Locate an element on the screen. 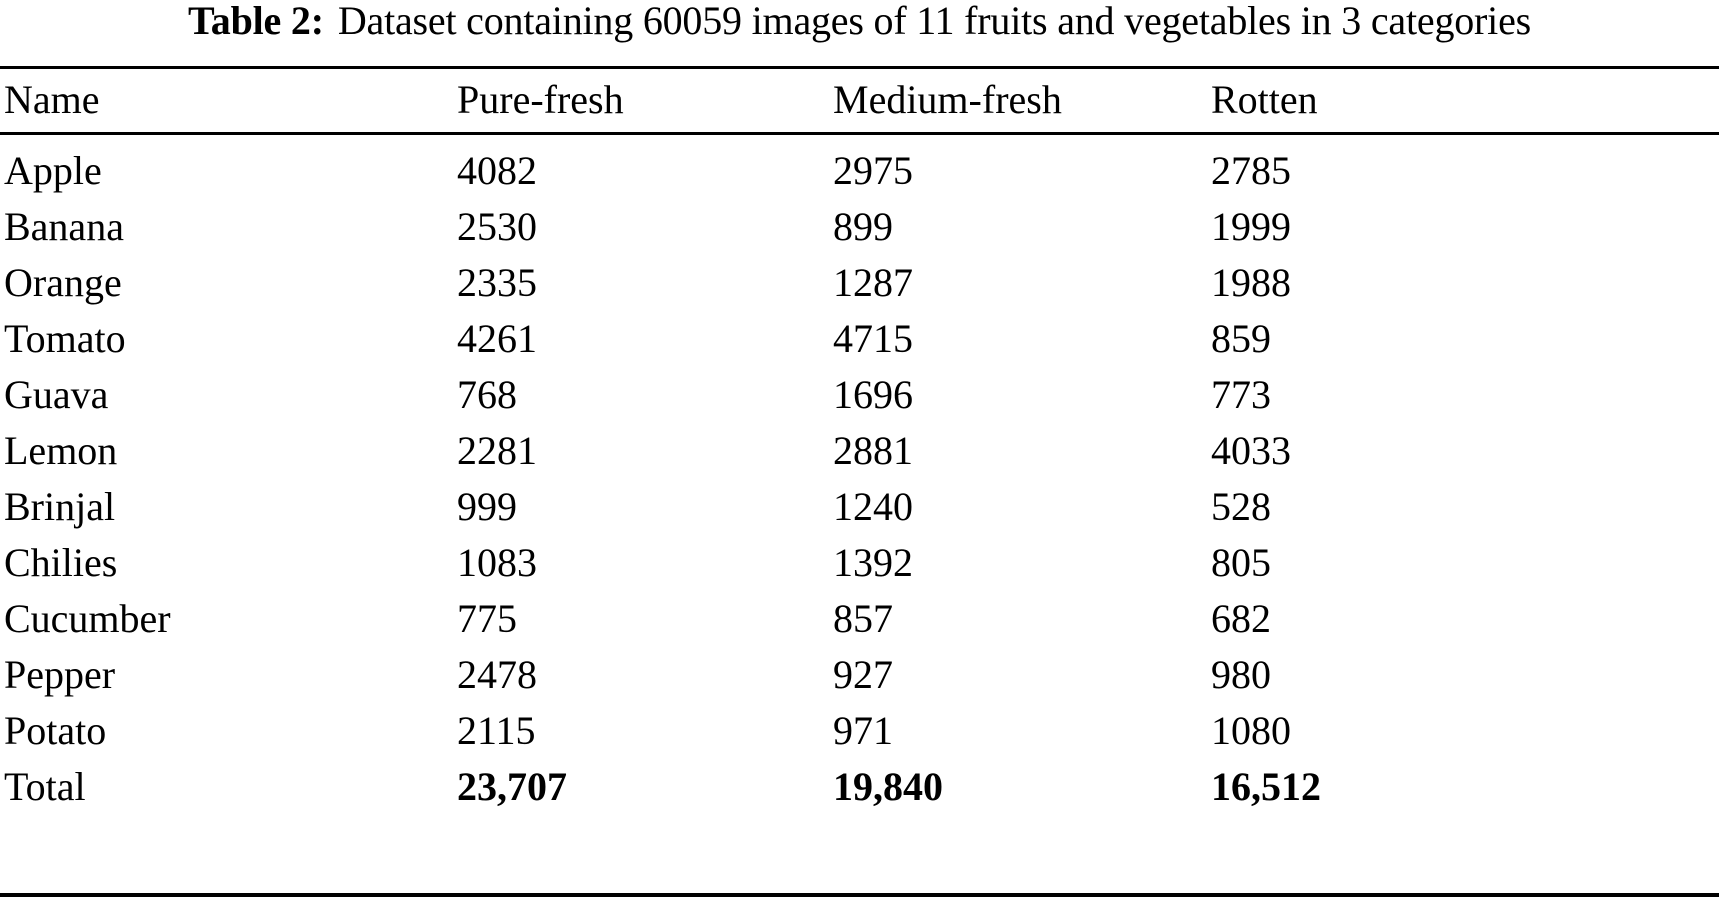 Image resolution: width=1719 pixels, height=899 pixels. cell-medium-fresh: 1287 is located at coordinates (873, 282).